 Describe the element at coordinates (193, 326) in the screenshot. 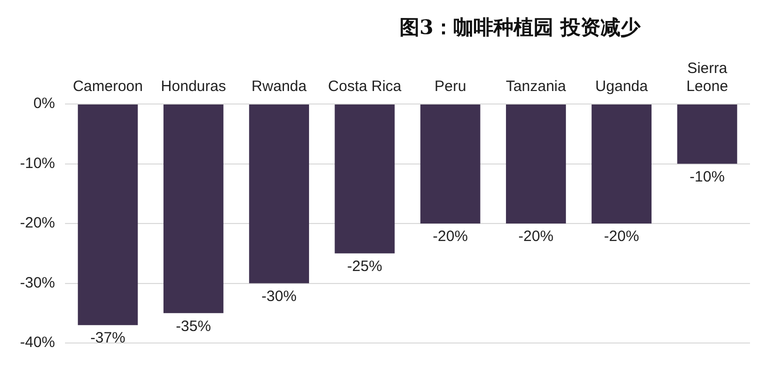

I see `data-label: -35%` at that location.